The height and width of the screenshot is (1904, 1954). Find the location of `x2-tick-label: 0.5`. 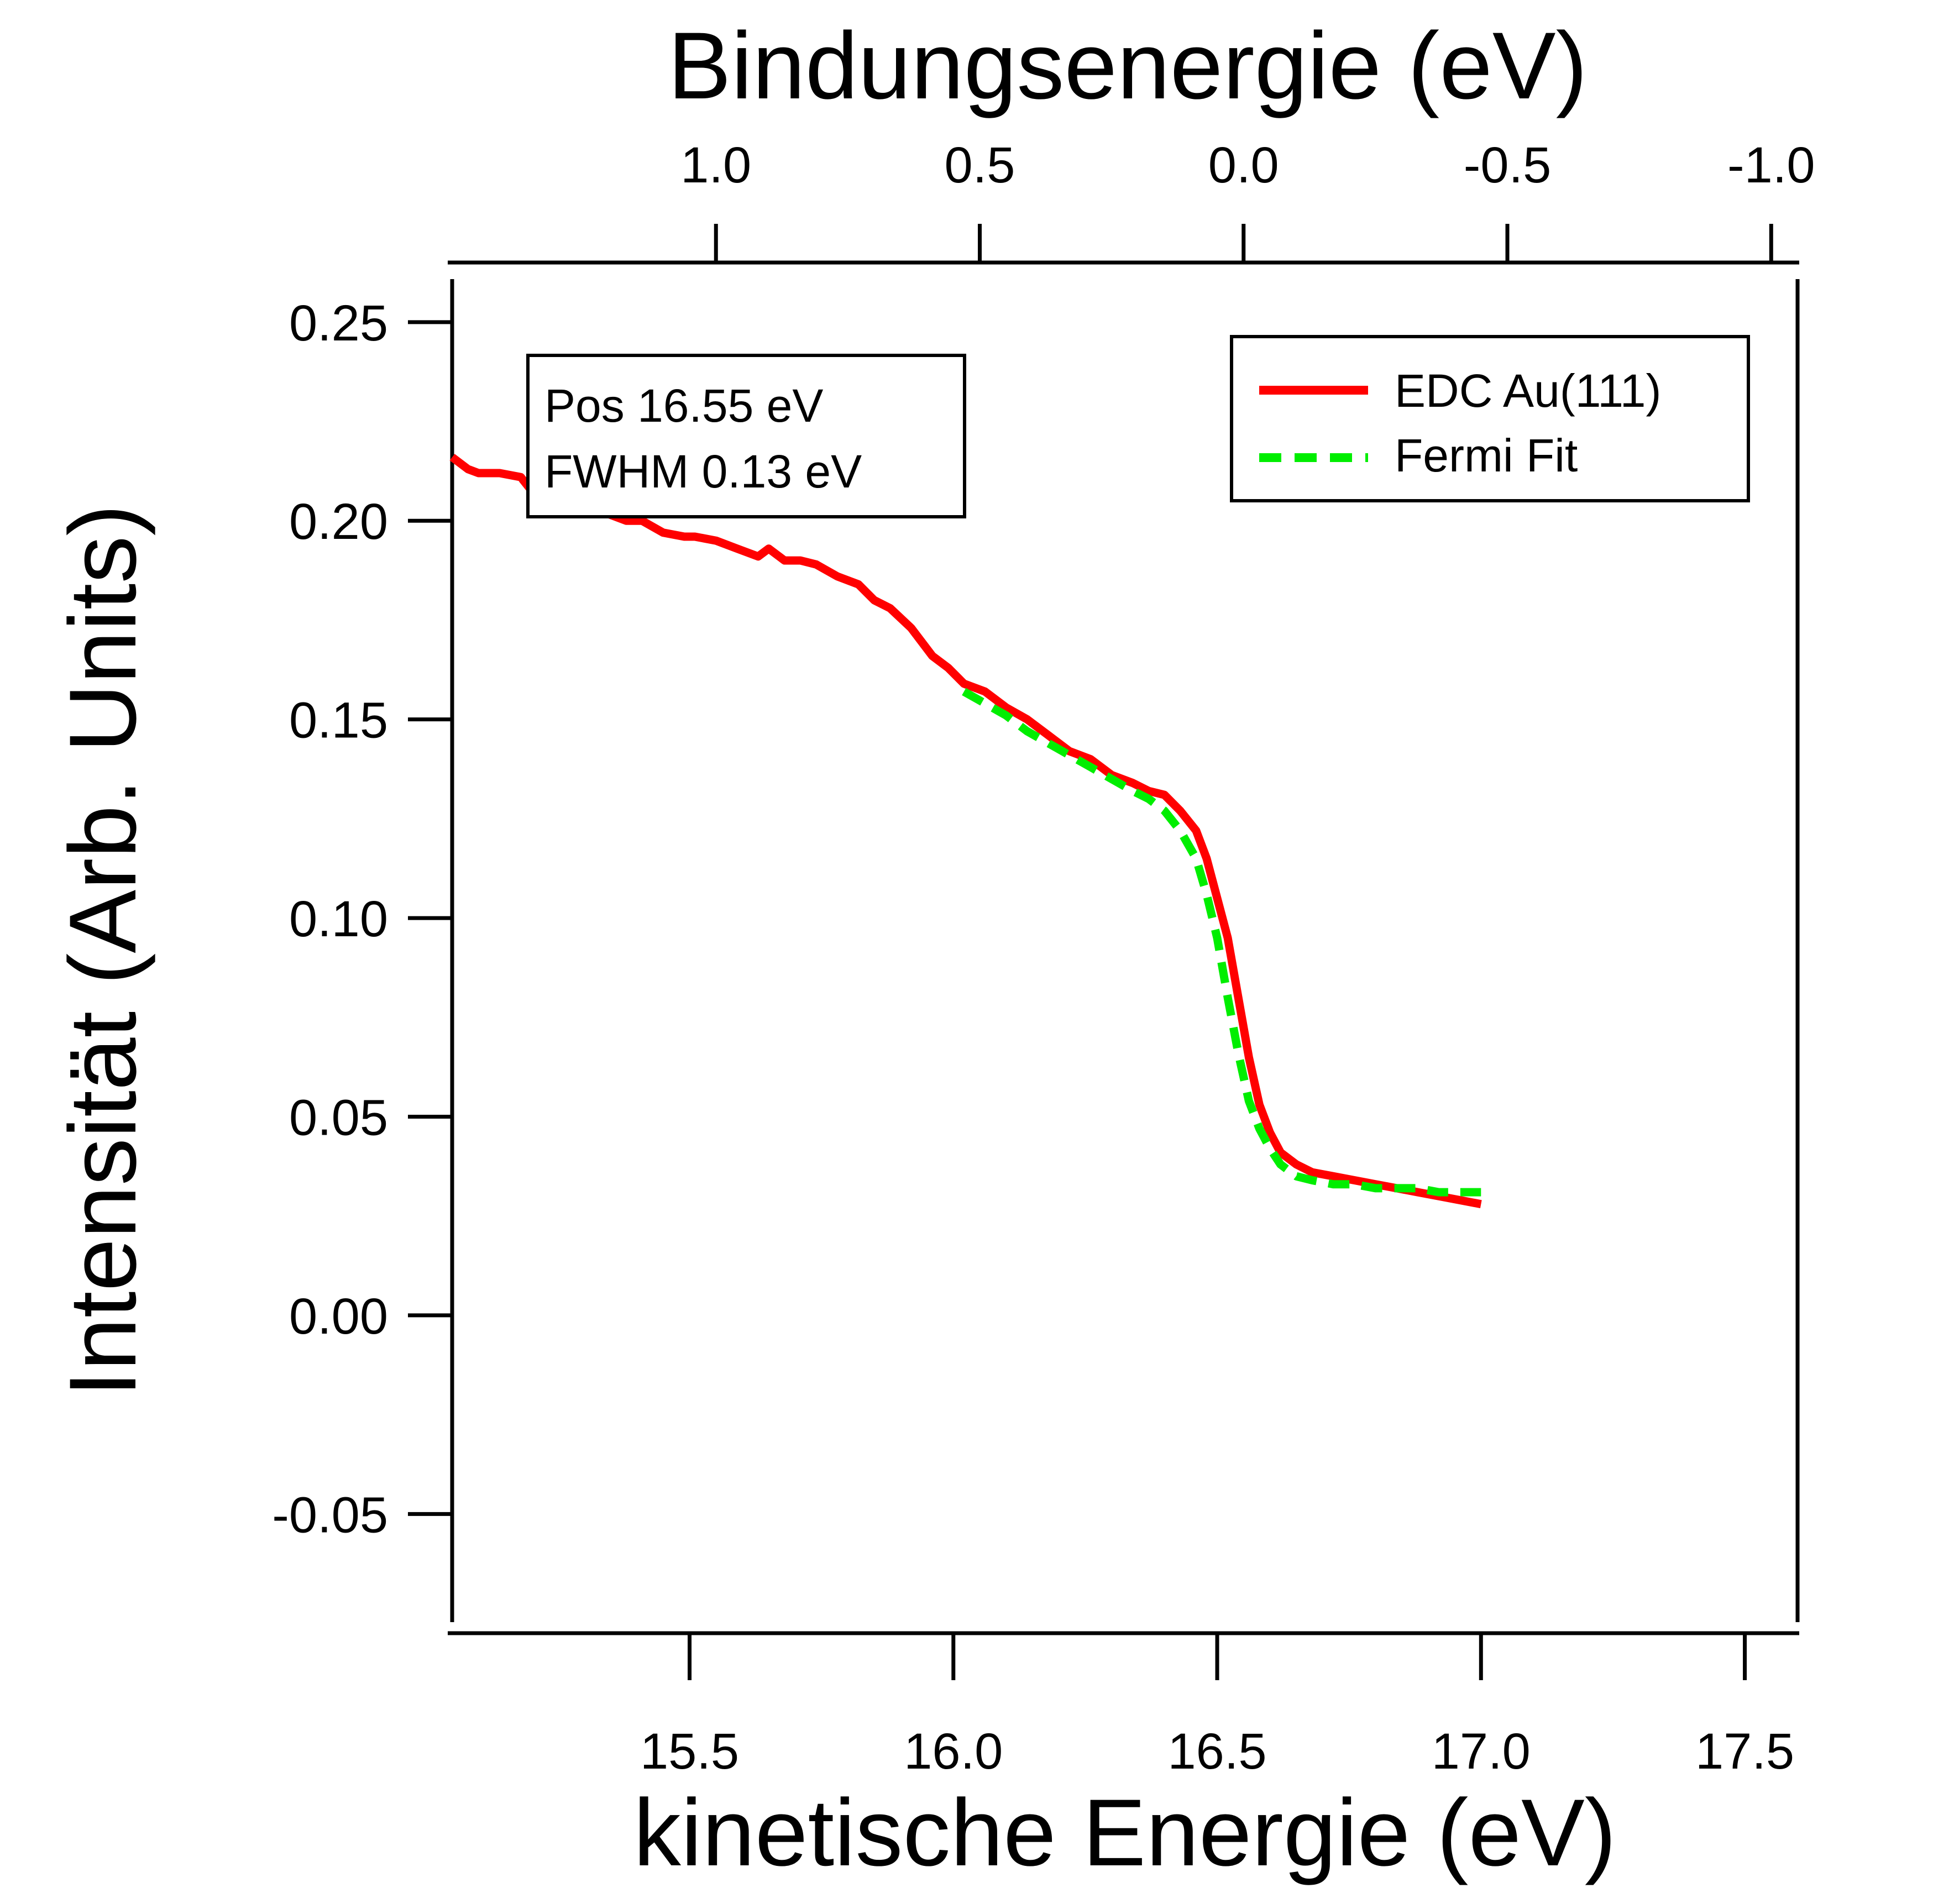

x2-tick-label: 0.5 is located at coordinates (980, 165).